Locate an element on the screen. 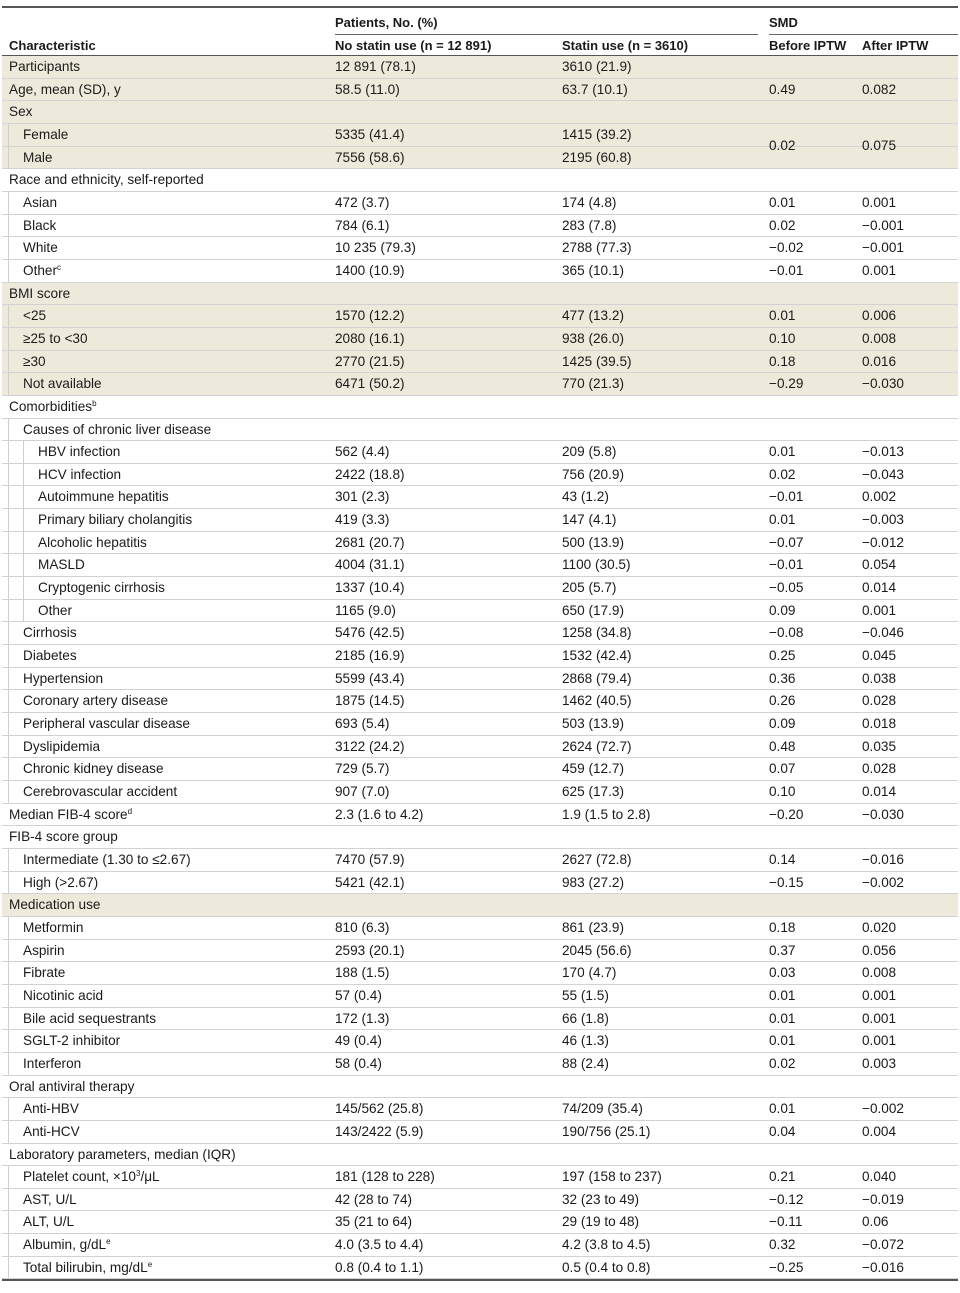 Image resolution: width=960 pixels, height=1293 pixels. row-label: Coronary artery disease is located at coordinates (95, 701).